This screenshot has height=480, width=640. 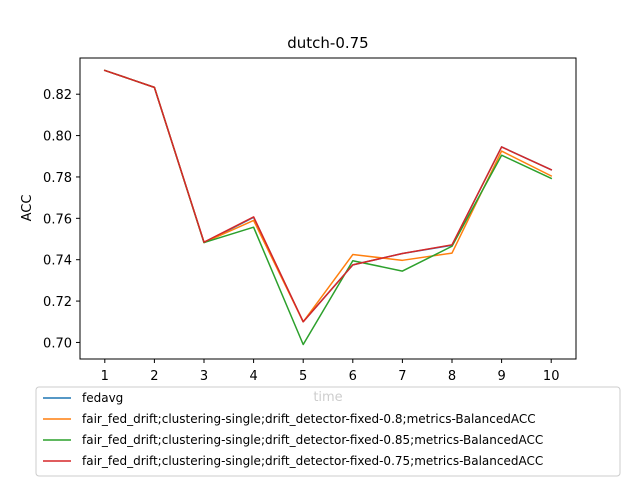 What do you see at coordinates (501, 376) in the screenshot?
I see `x-tick-label: 9` at bounding box center [501, 376].